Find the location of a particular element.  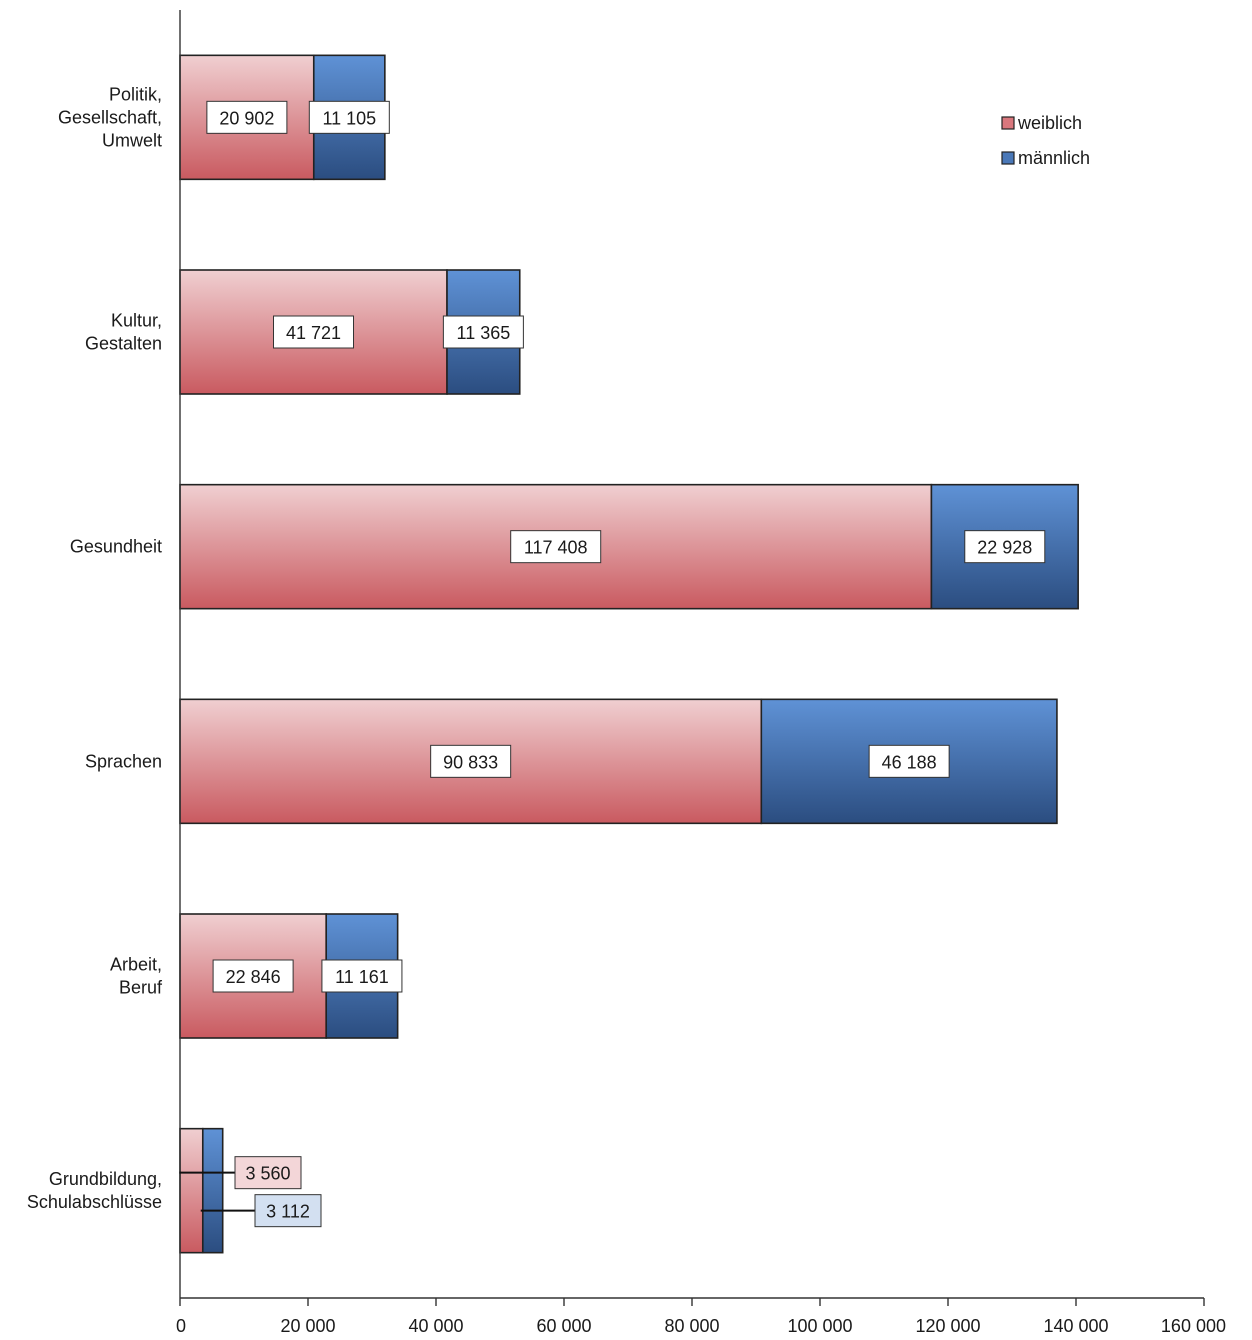

data-label: 22 928 is located at coordinates (1005, 547).